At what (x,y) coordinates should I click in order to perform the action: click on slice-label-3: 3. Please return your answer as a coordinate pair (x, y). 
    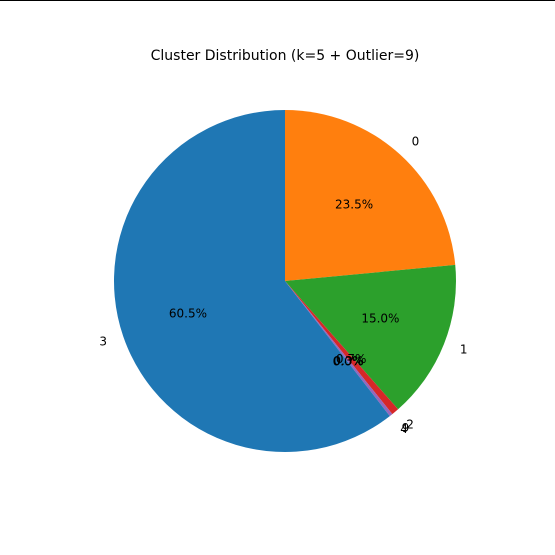
    Looking at the image, I should click on (103, 341).